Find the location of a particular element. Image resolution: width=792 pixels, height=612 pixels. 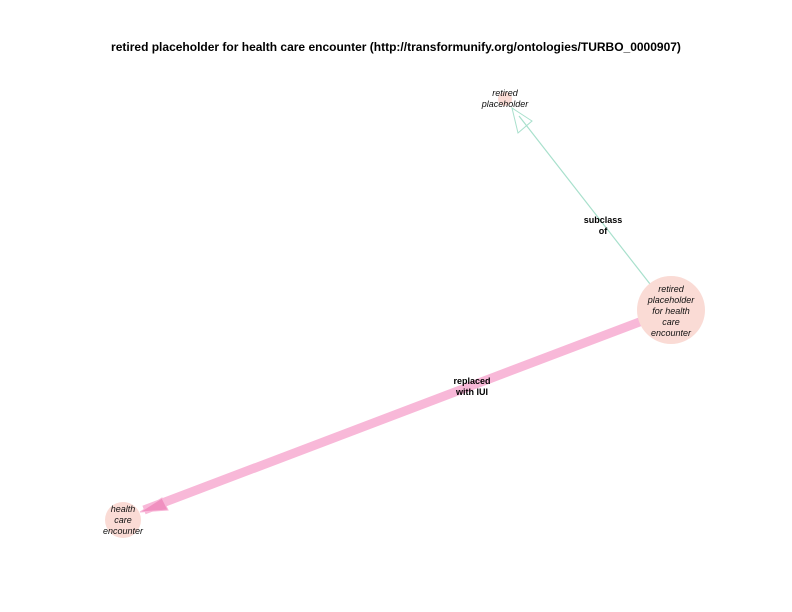

node-retired-placeholder-hce-label-3: for health is located at coordinates (671, 311).